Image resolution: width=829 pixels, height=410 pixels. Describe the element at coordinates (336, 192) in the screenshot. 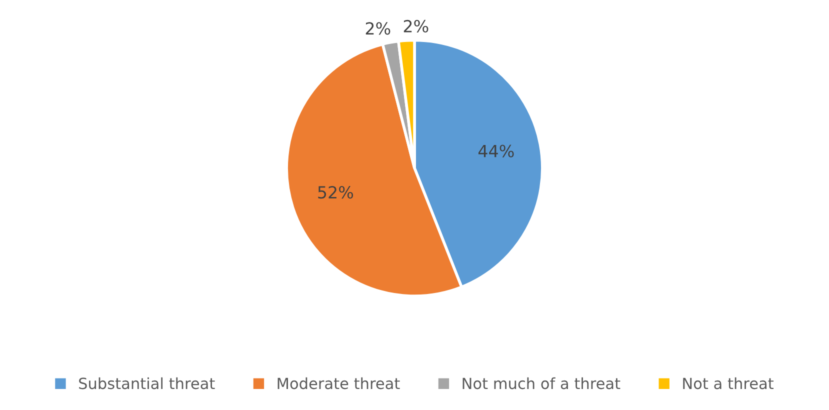

I see `data-label: 52%` at that location.